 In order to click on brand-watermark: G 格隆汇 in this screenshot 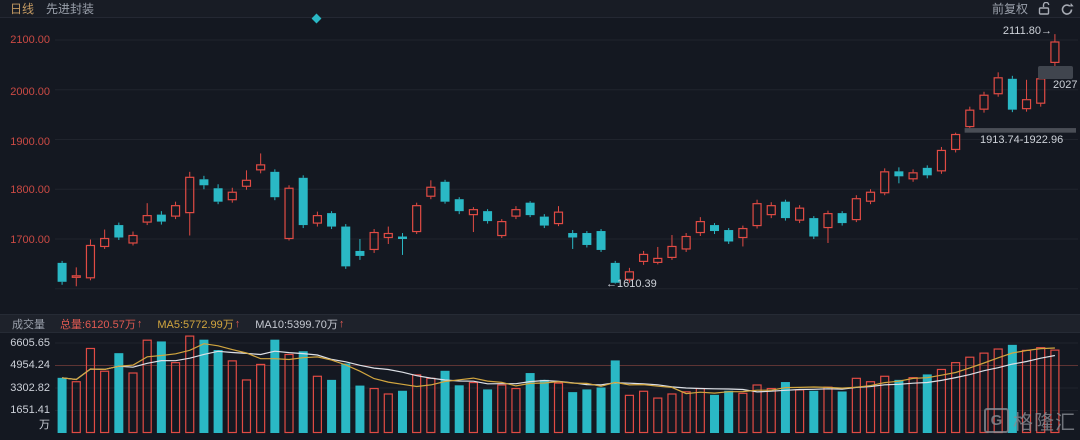, I will do `click(1030, 420)`.